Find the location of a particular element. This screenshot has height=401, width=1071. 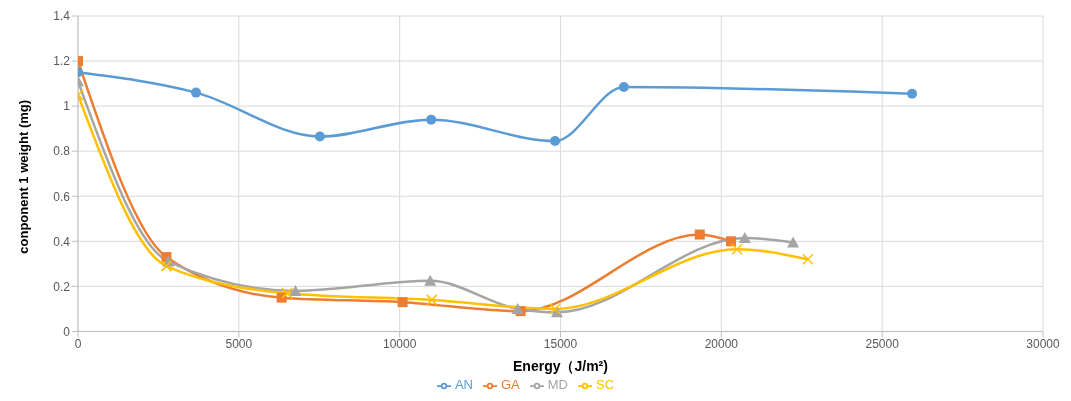

y-tick-label: 0.2 is located at coordinates (62, 286).